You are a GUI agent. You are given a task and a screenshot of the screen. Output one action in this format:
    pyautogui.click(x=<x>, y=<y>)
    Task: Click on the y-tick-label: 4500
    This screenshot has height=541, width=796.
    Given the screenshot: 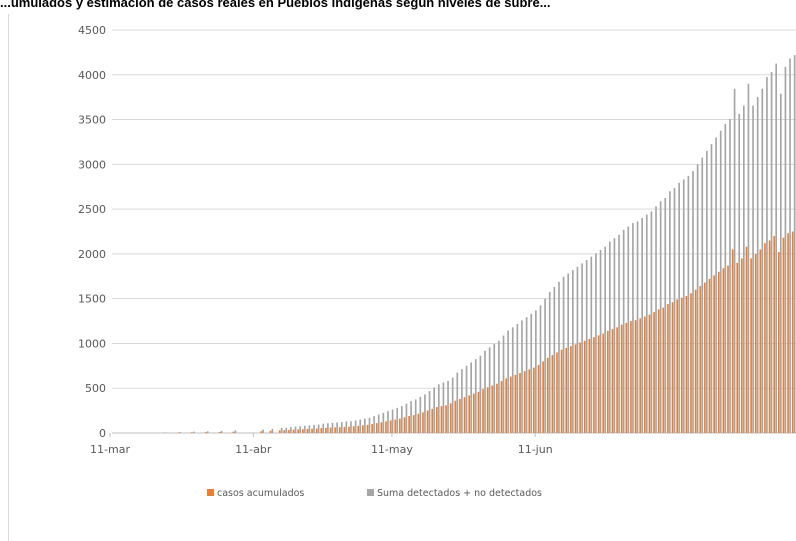 What is the action you would take?
    pyautogui.click(x=92, y=30)
    